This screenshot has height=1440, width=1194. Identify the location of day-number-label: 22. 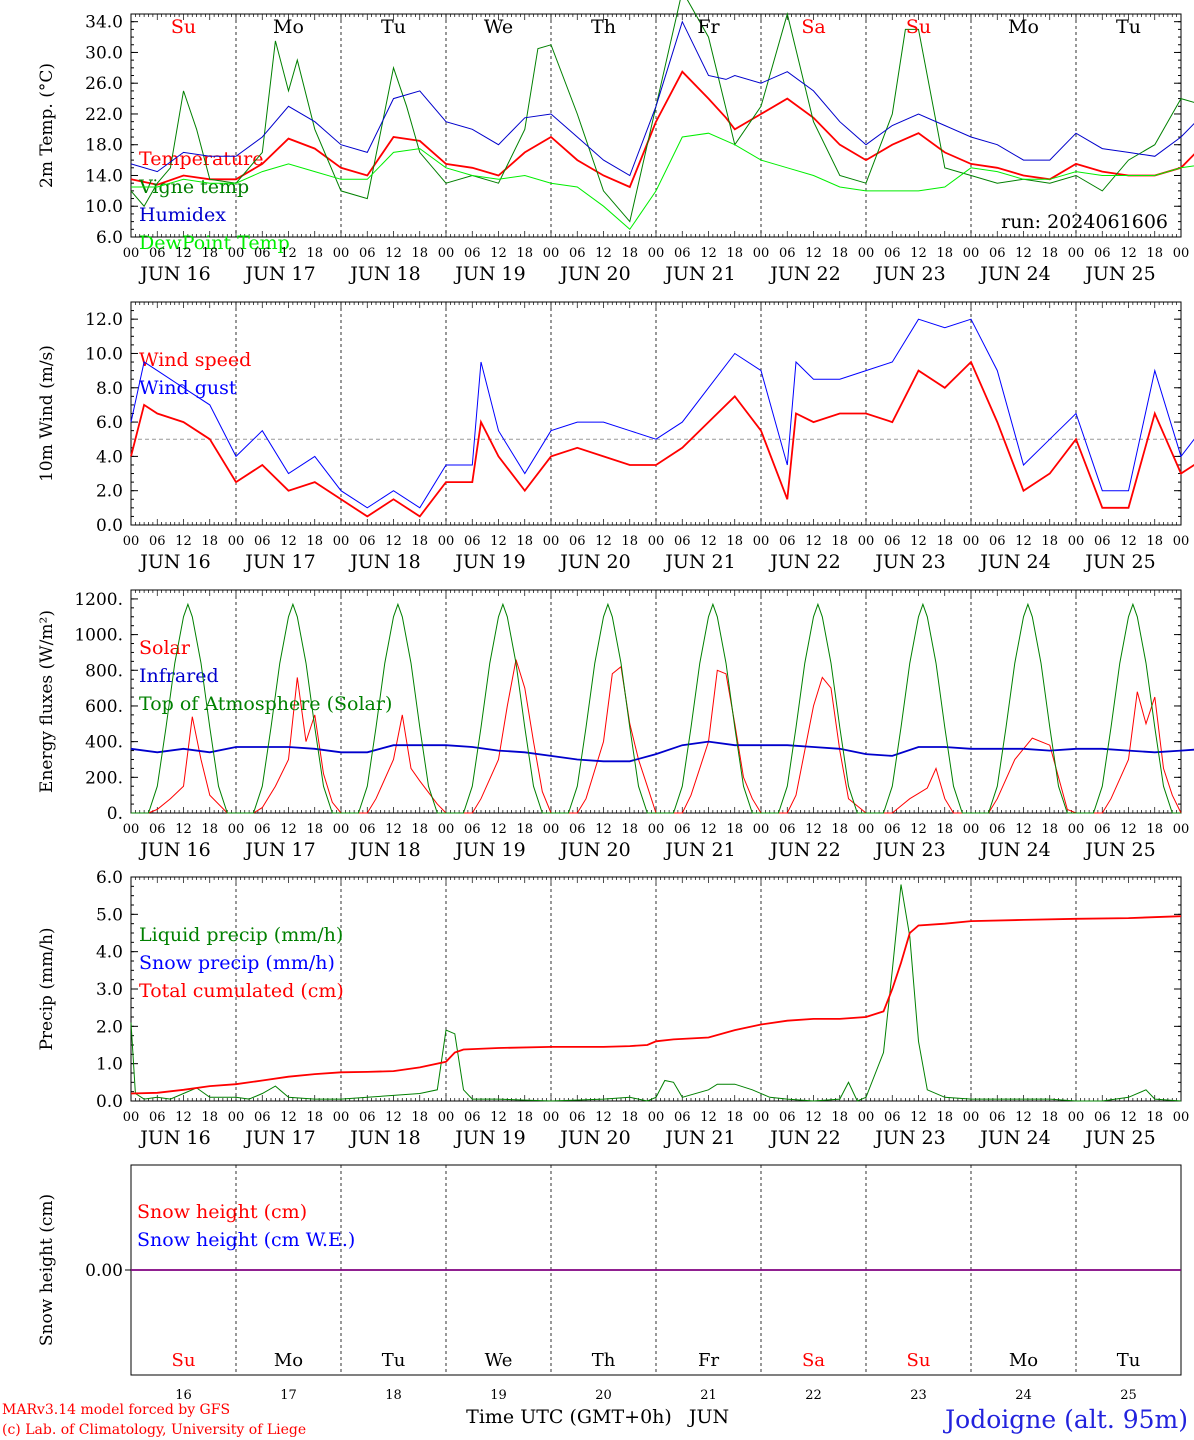
(813, 1395).